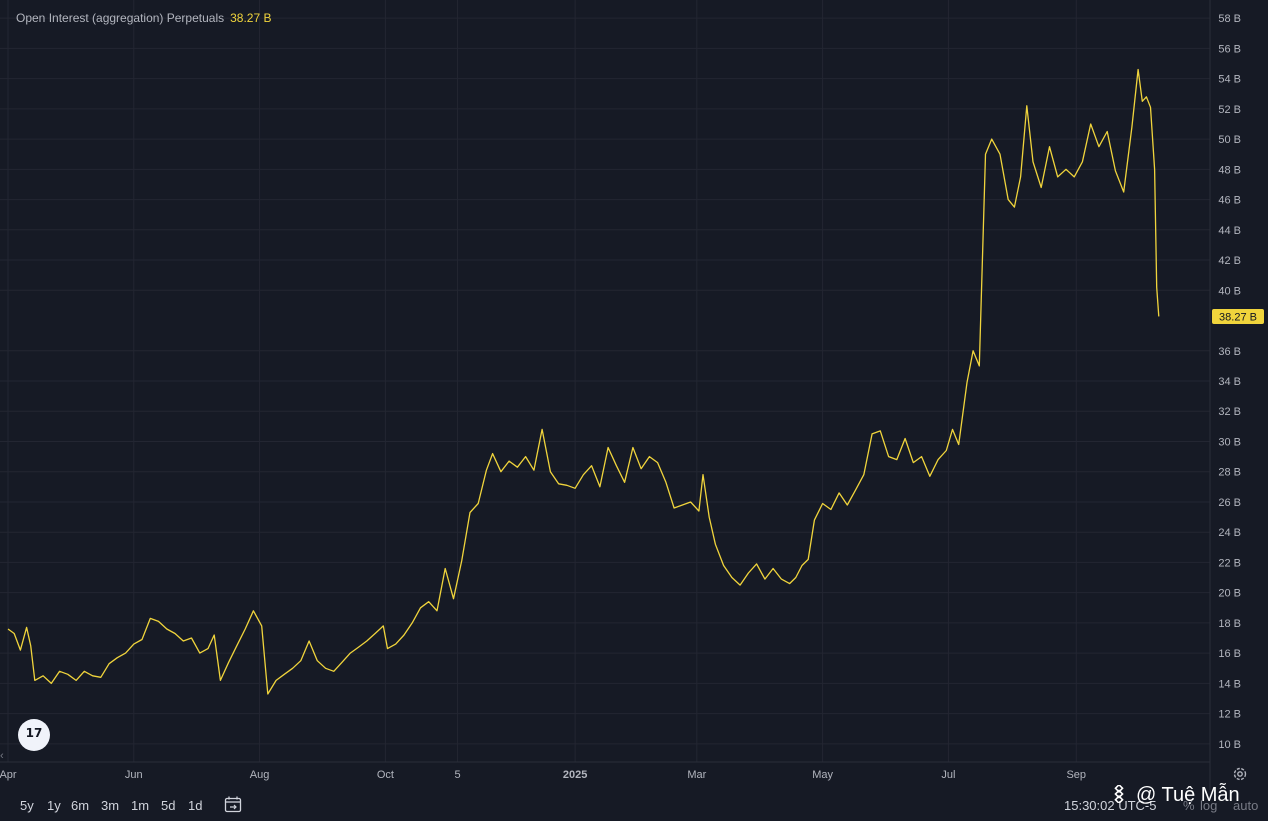  Describe the element at coordinates (251, 18) in the screenshot. I see `legend-series-value: 38.27 B` at that location.